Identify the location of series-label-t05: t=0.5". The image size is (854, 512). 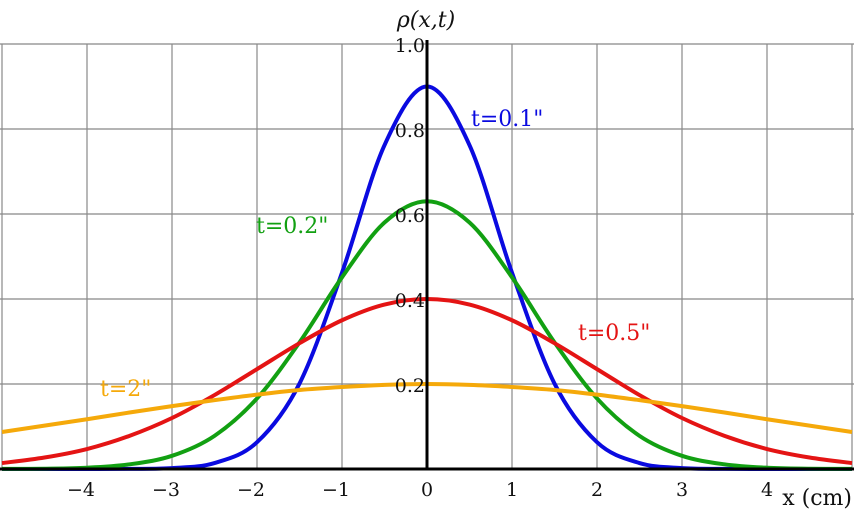
(614, 333).